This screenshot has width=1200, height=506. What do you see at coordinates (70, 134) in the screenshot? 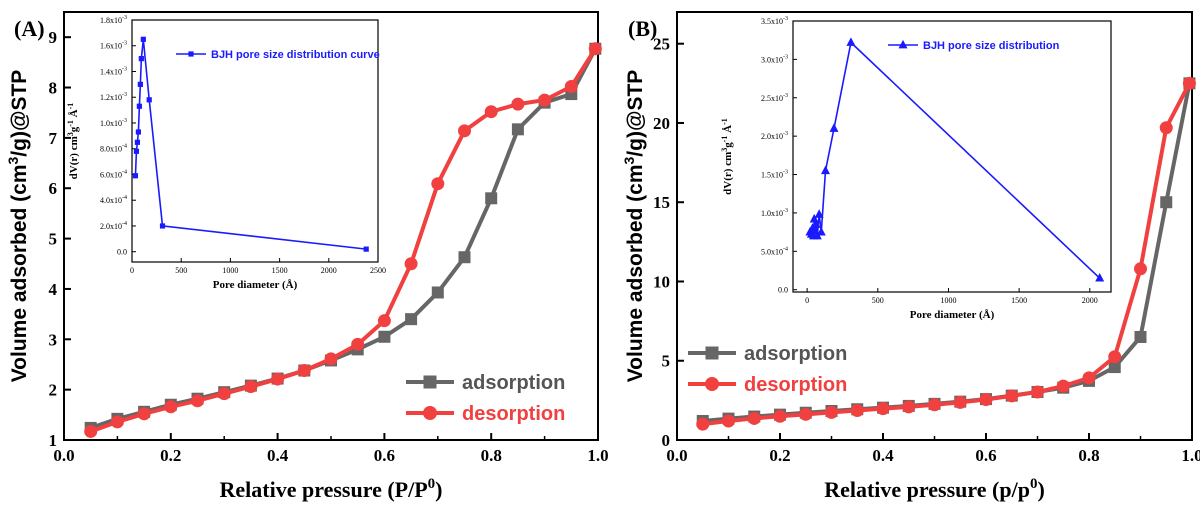
I see `inset-y-axis-label-part: 3` at bounding box center [70, 134].